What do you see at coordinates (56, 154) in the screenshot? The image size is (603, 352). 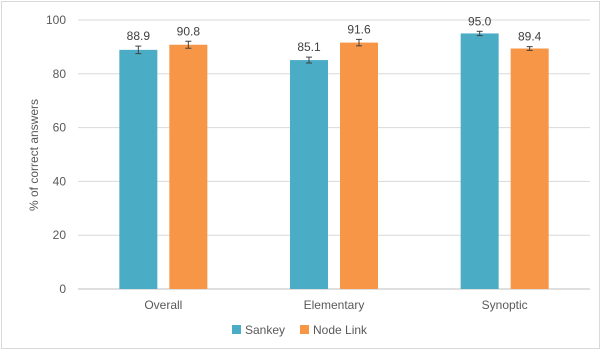 I see `y-axis-ticks: 0 20 40 60 80 100` at bounding box center [56, 154].